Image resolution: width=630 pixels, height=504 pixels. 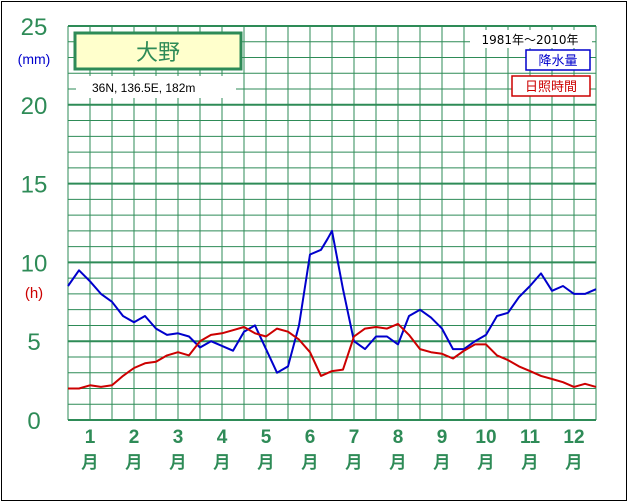 I want to click on legend-precip-label: 降水量, so click(x=557, y=61).